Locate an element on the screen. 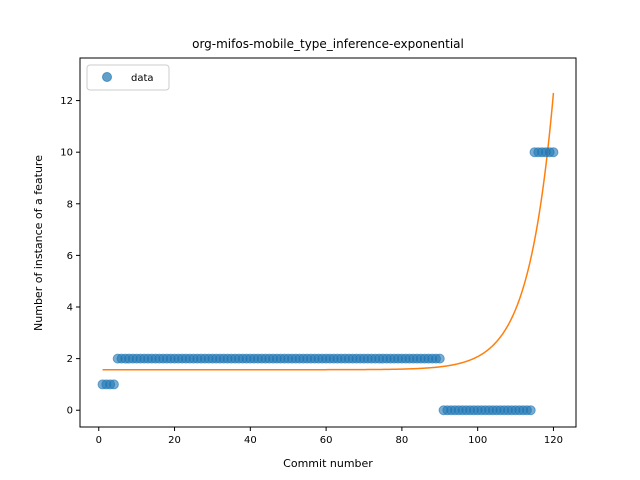  x-tick-label: 60 is located at coordinates (326, 440).